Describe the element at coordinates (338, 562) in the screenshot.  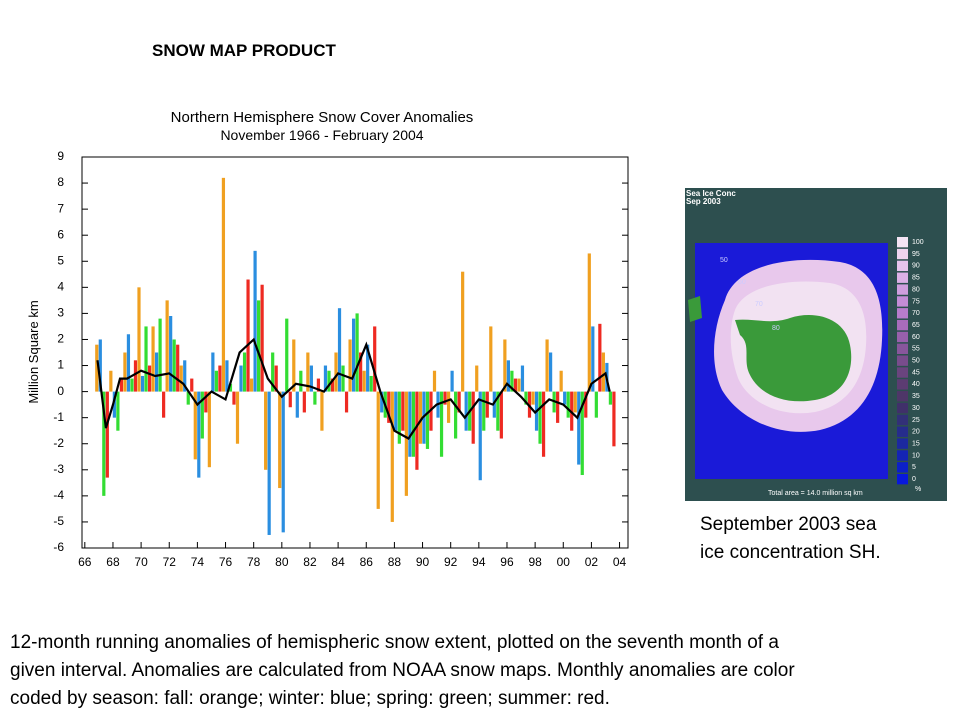
I see `x-tick-label: 84` at that location.